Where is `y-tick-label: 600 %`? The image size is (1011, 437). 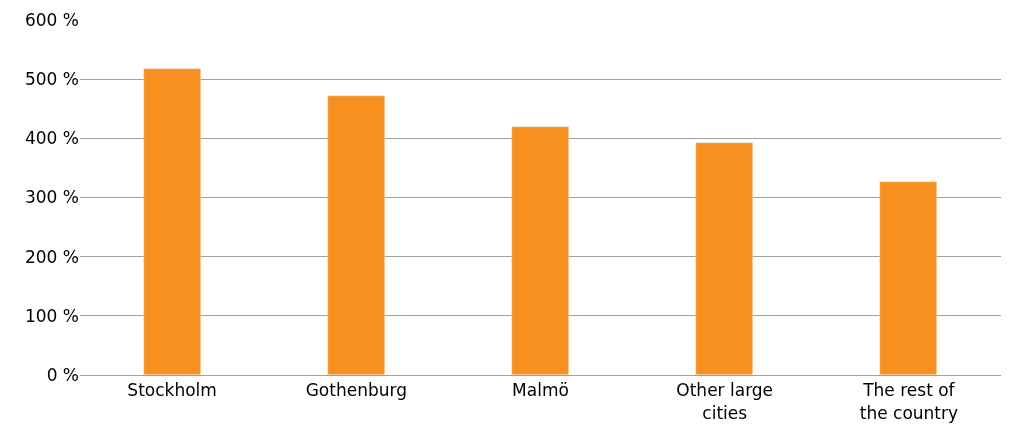 y-tick-label: 600 % is located at coordinates (51, 19).